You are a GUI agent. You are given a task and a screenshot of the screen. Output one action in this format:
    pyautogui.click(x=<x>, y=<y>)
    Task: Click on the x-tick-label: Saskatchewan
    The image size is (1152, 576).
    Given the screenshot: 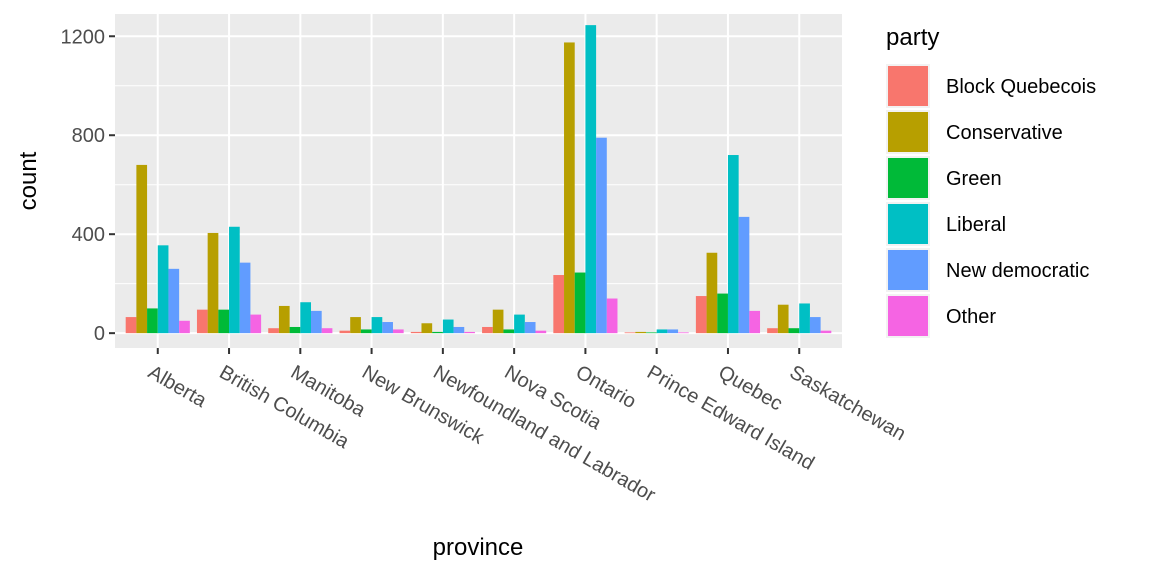 What is the action you would take?
    pyautogui.click(x=848, y=403)
    